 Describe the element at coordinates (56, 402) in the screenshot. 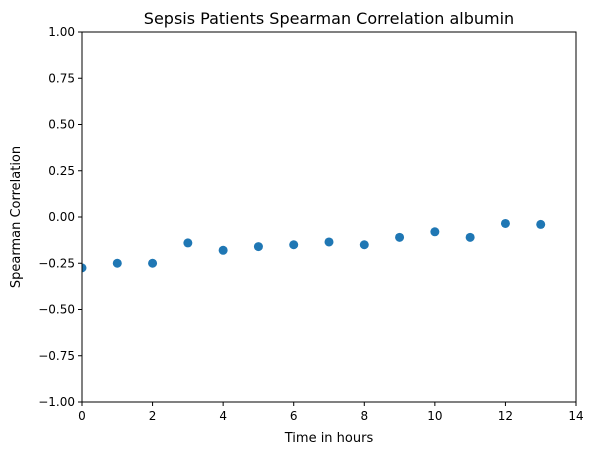

I see `y-tick-label: −1.00` at that location.